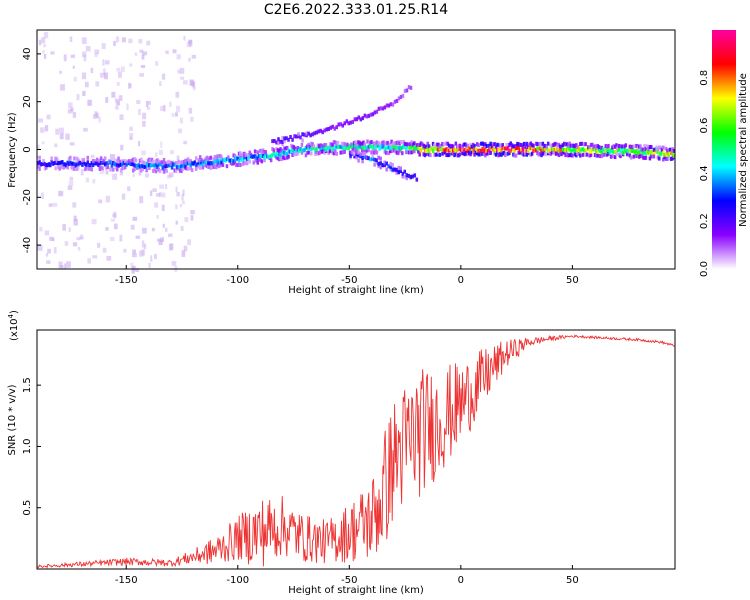 Image resolution: width=750 pixels, height=600 pixels. Describe the element at coordinates (704, 221) in the screenshot. I see `colorbar-tick-label: 0.2` at that location.